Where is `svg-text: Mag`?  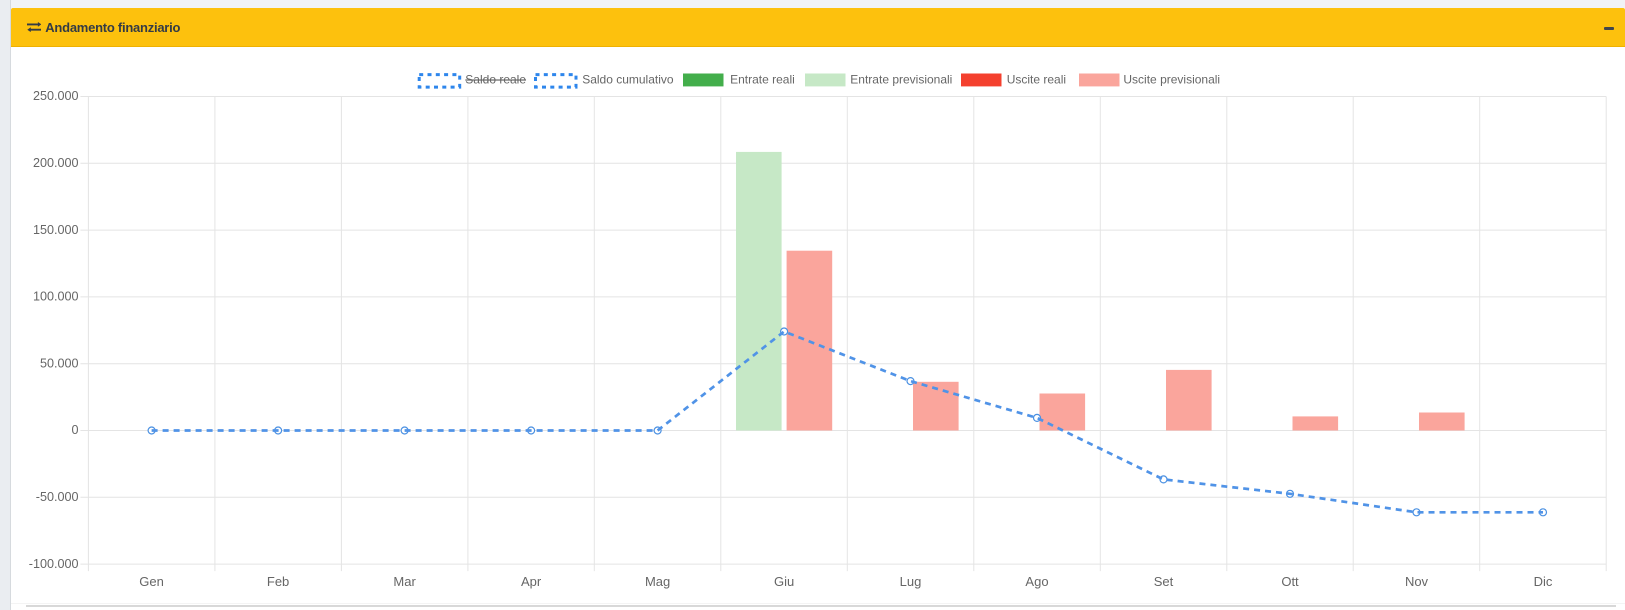 svg-text: Mag is located at coordinates (657, 581).